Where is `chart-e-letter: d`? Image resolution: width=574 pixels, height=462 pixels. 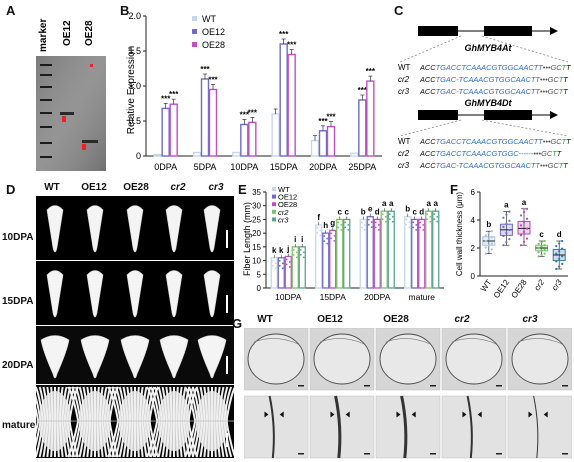
chart-e-letter: d is located at coordinates (421, 211).